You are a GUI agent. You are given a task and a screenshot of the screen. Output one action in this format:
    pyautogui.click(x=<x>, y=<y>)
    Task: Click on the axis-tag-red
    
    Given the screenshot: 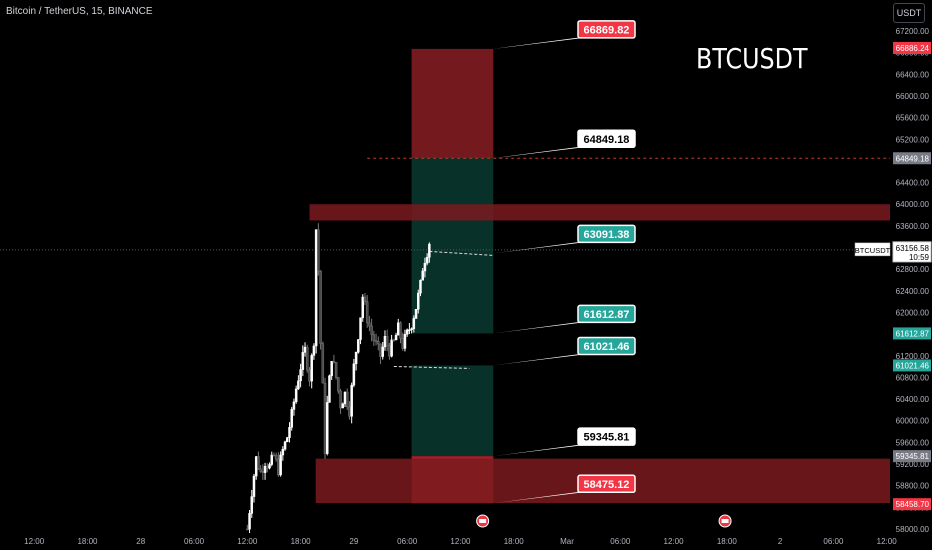 What is the action you would take?
    pyautogui.click(x=912, y=504)
    